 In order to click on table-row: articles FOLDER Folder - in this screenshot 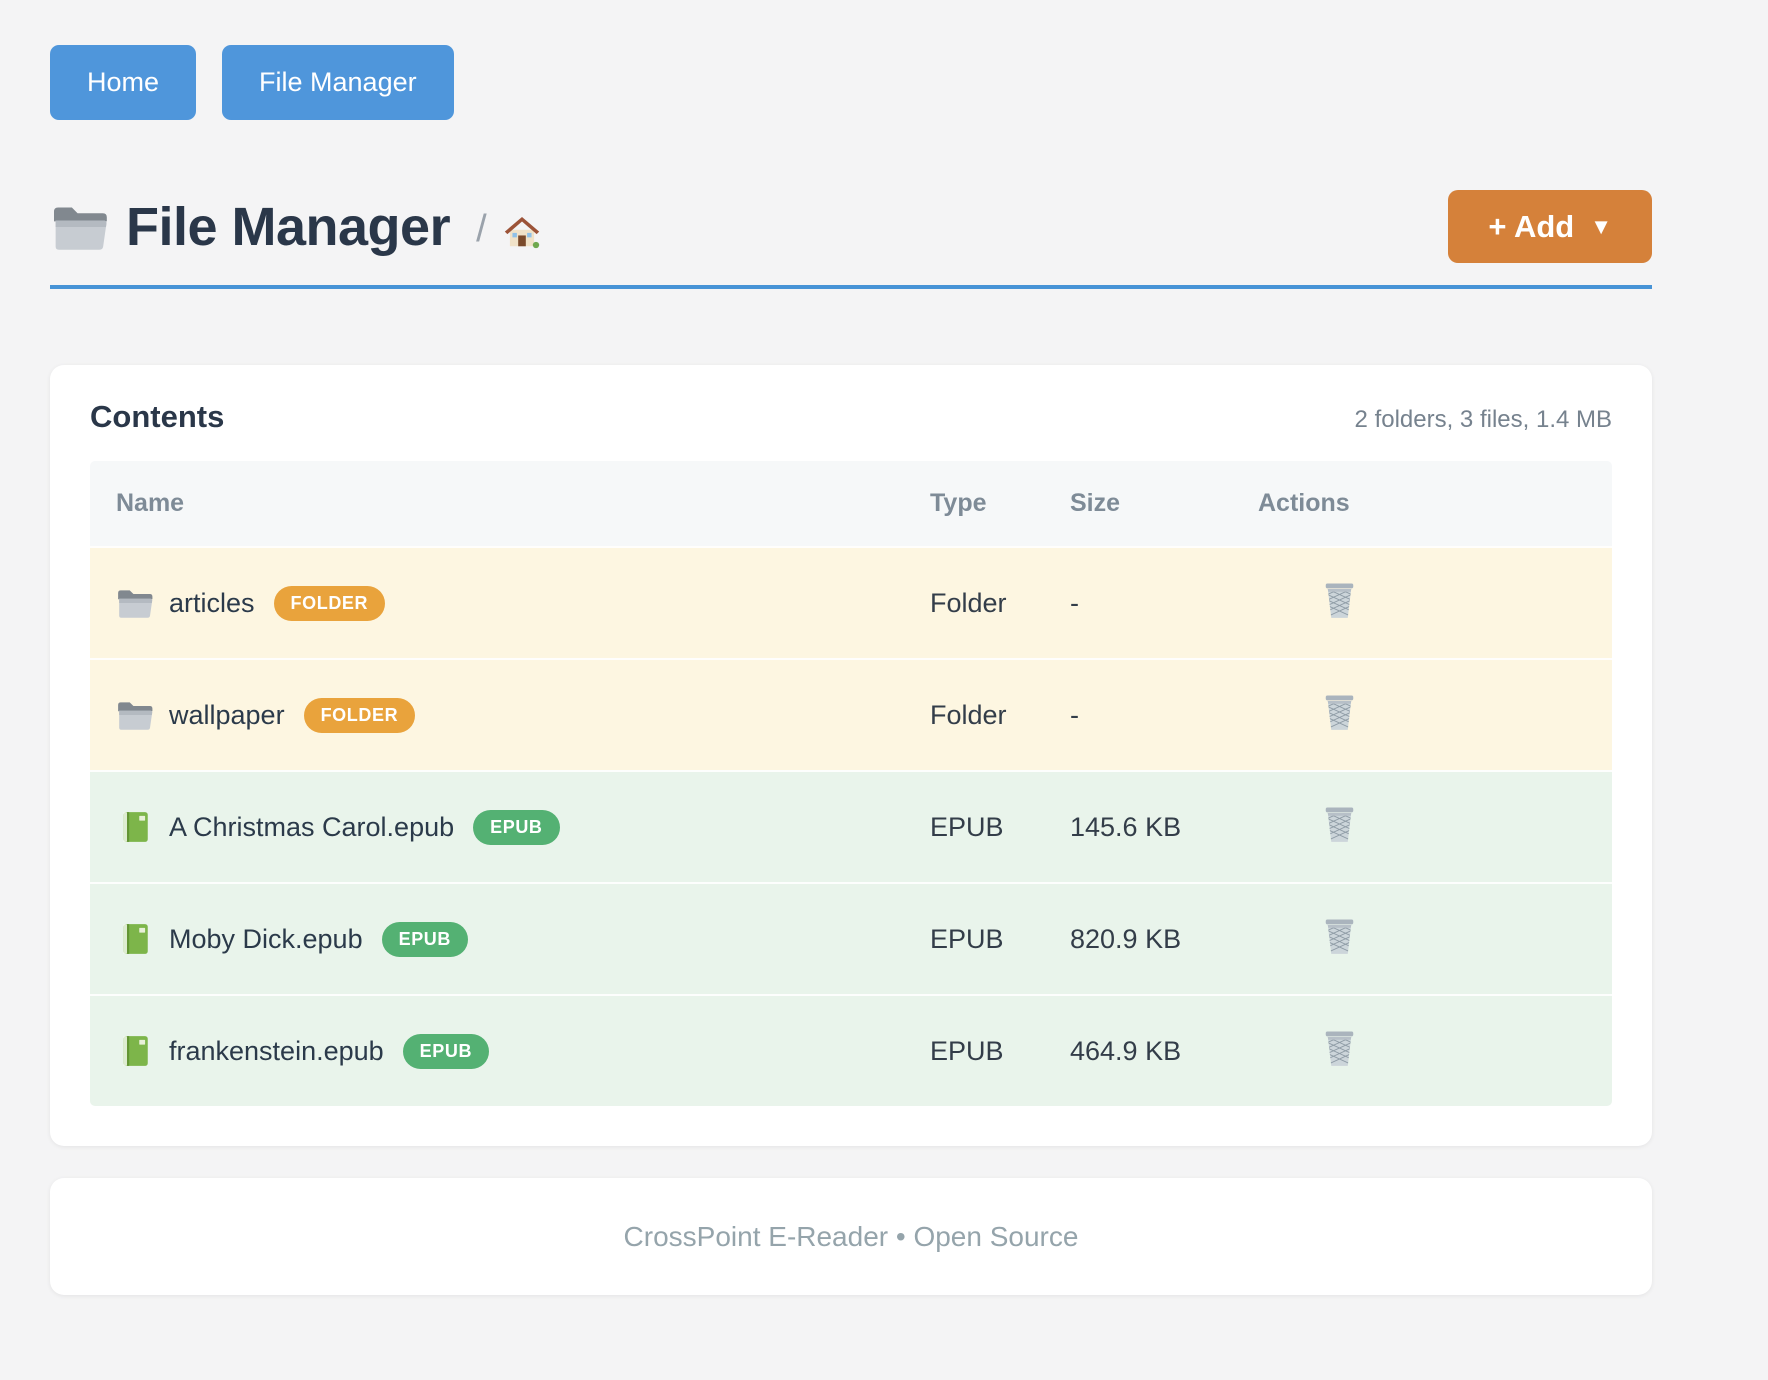, I will do `click(851, 602)`.